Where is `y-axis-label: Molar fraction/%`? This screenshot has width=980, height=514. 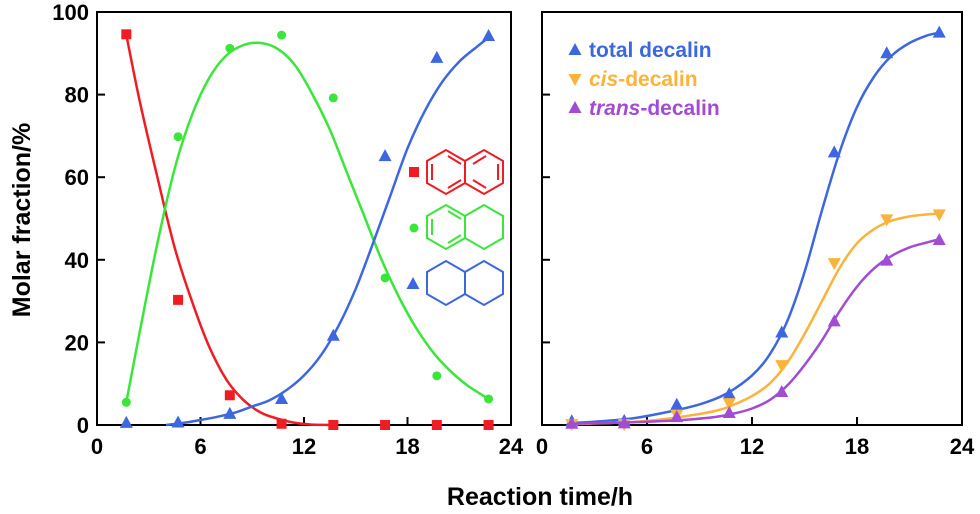 y-axis-label: Molar fraction/% is located at coordinates (22, 220).